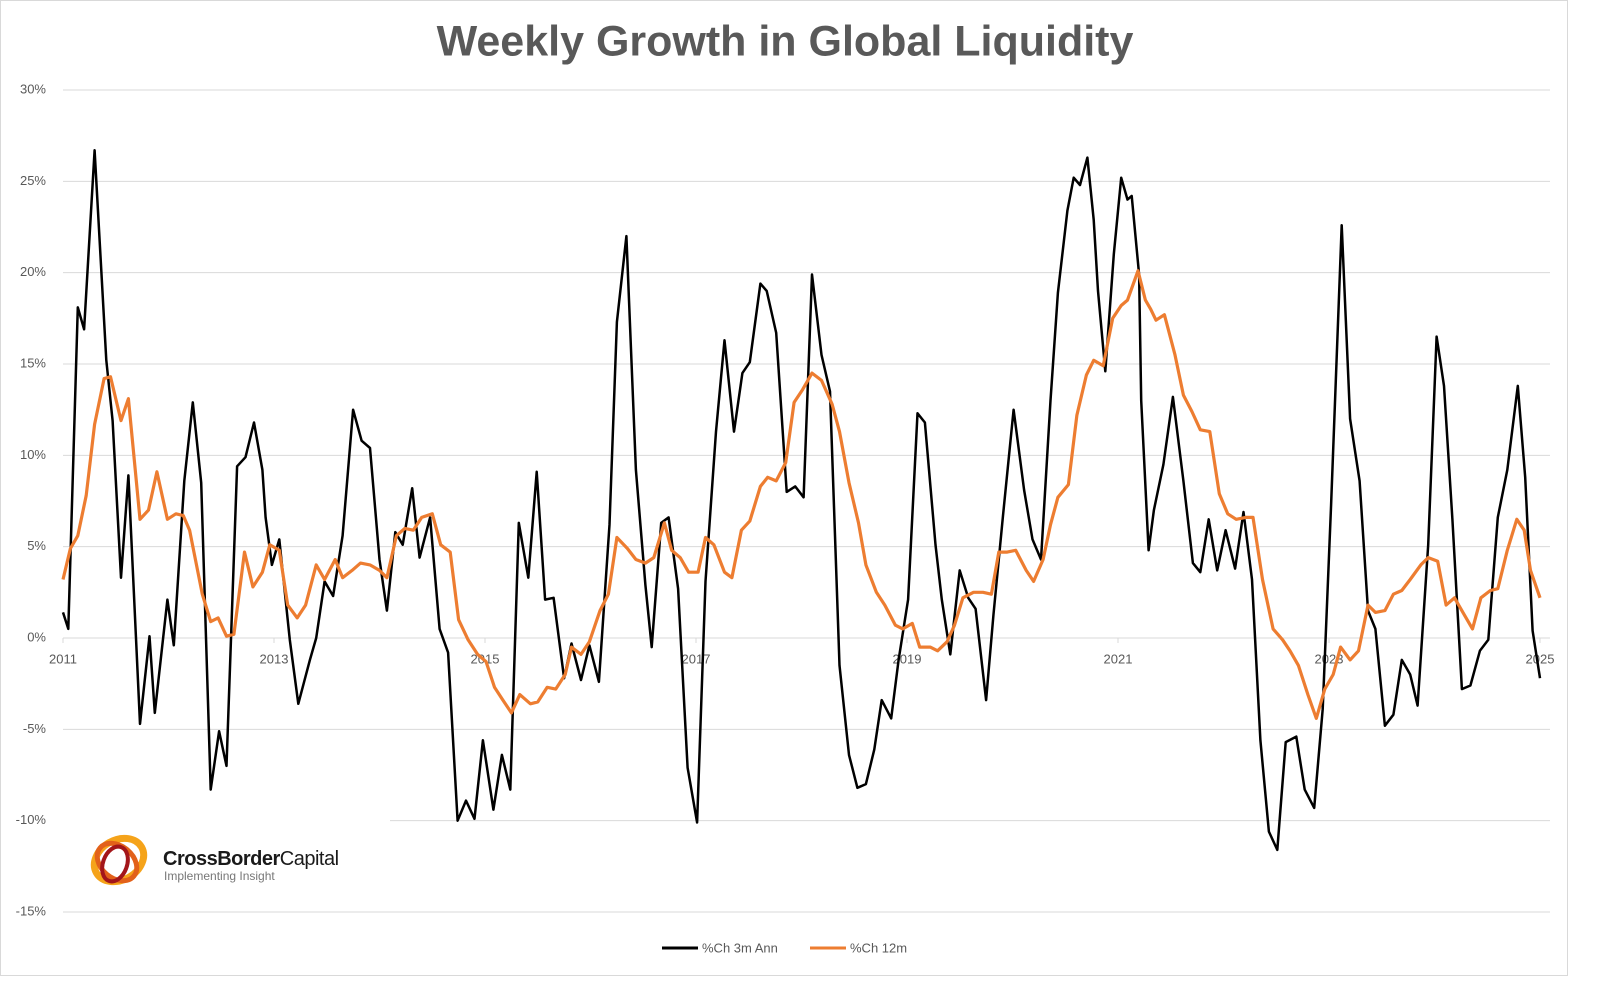 Image resolution: width=1600 pixels, height=997 pixels. I want to click on x-tick-label: 2013, so click(274, 658).